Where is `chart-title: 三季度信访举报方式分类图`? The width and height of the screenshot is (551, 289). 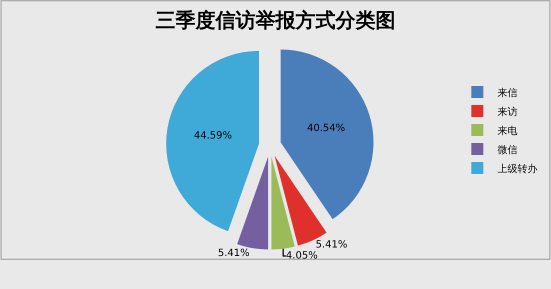 chart-title: 三季度信访举报方式分类图 is located at coordinates (276, 20).